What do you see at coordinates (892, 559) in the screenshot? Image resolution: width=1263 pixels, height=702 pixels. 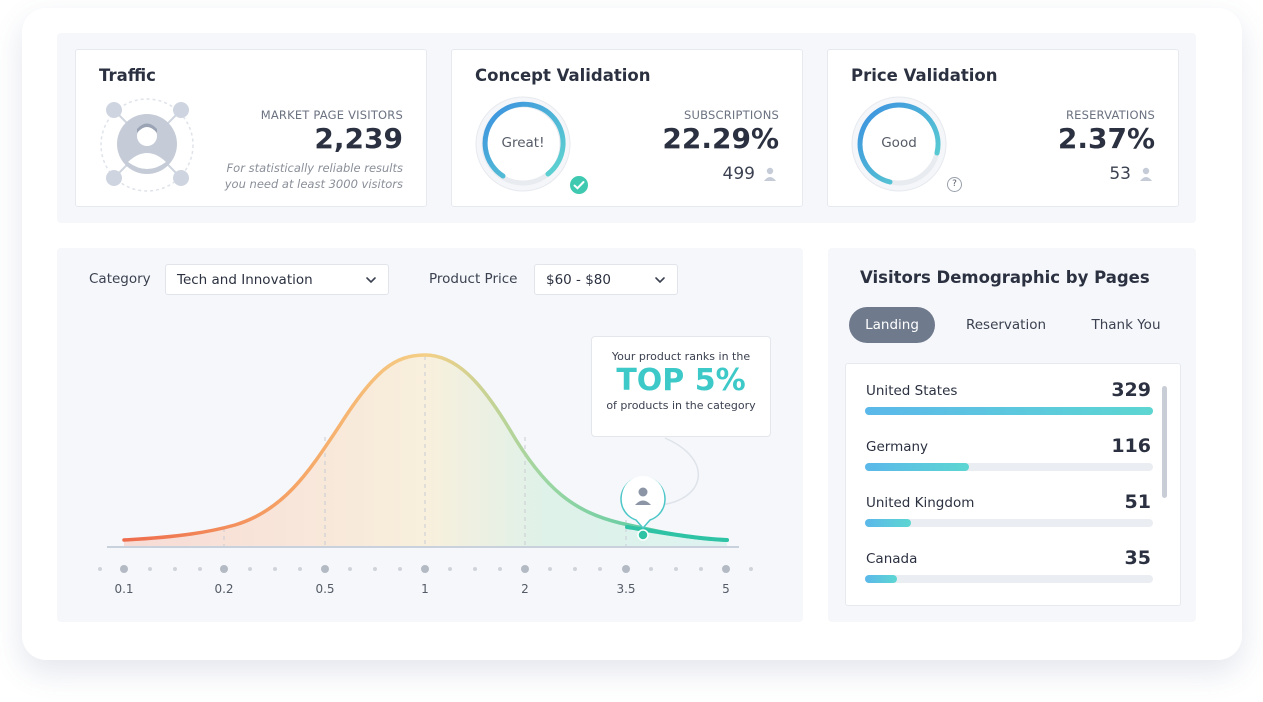 I see `country-name: Canada` at bounding box center [892, 559].